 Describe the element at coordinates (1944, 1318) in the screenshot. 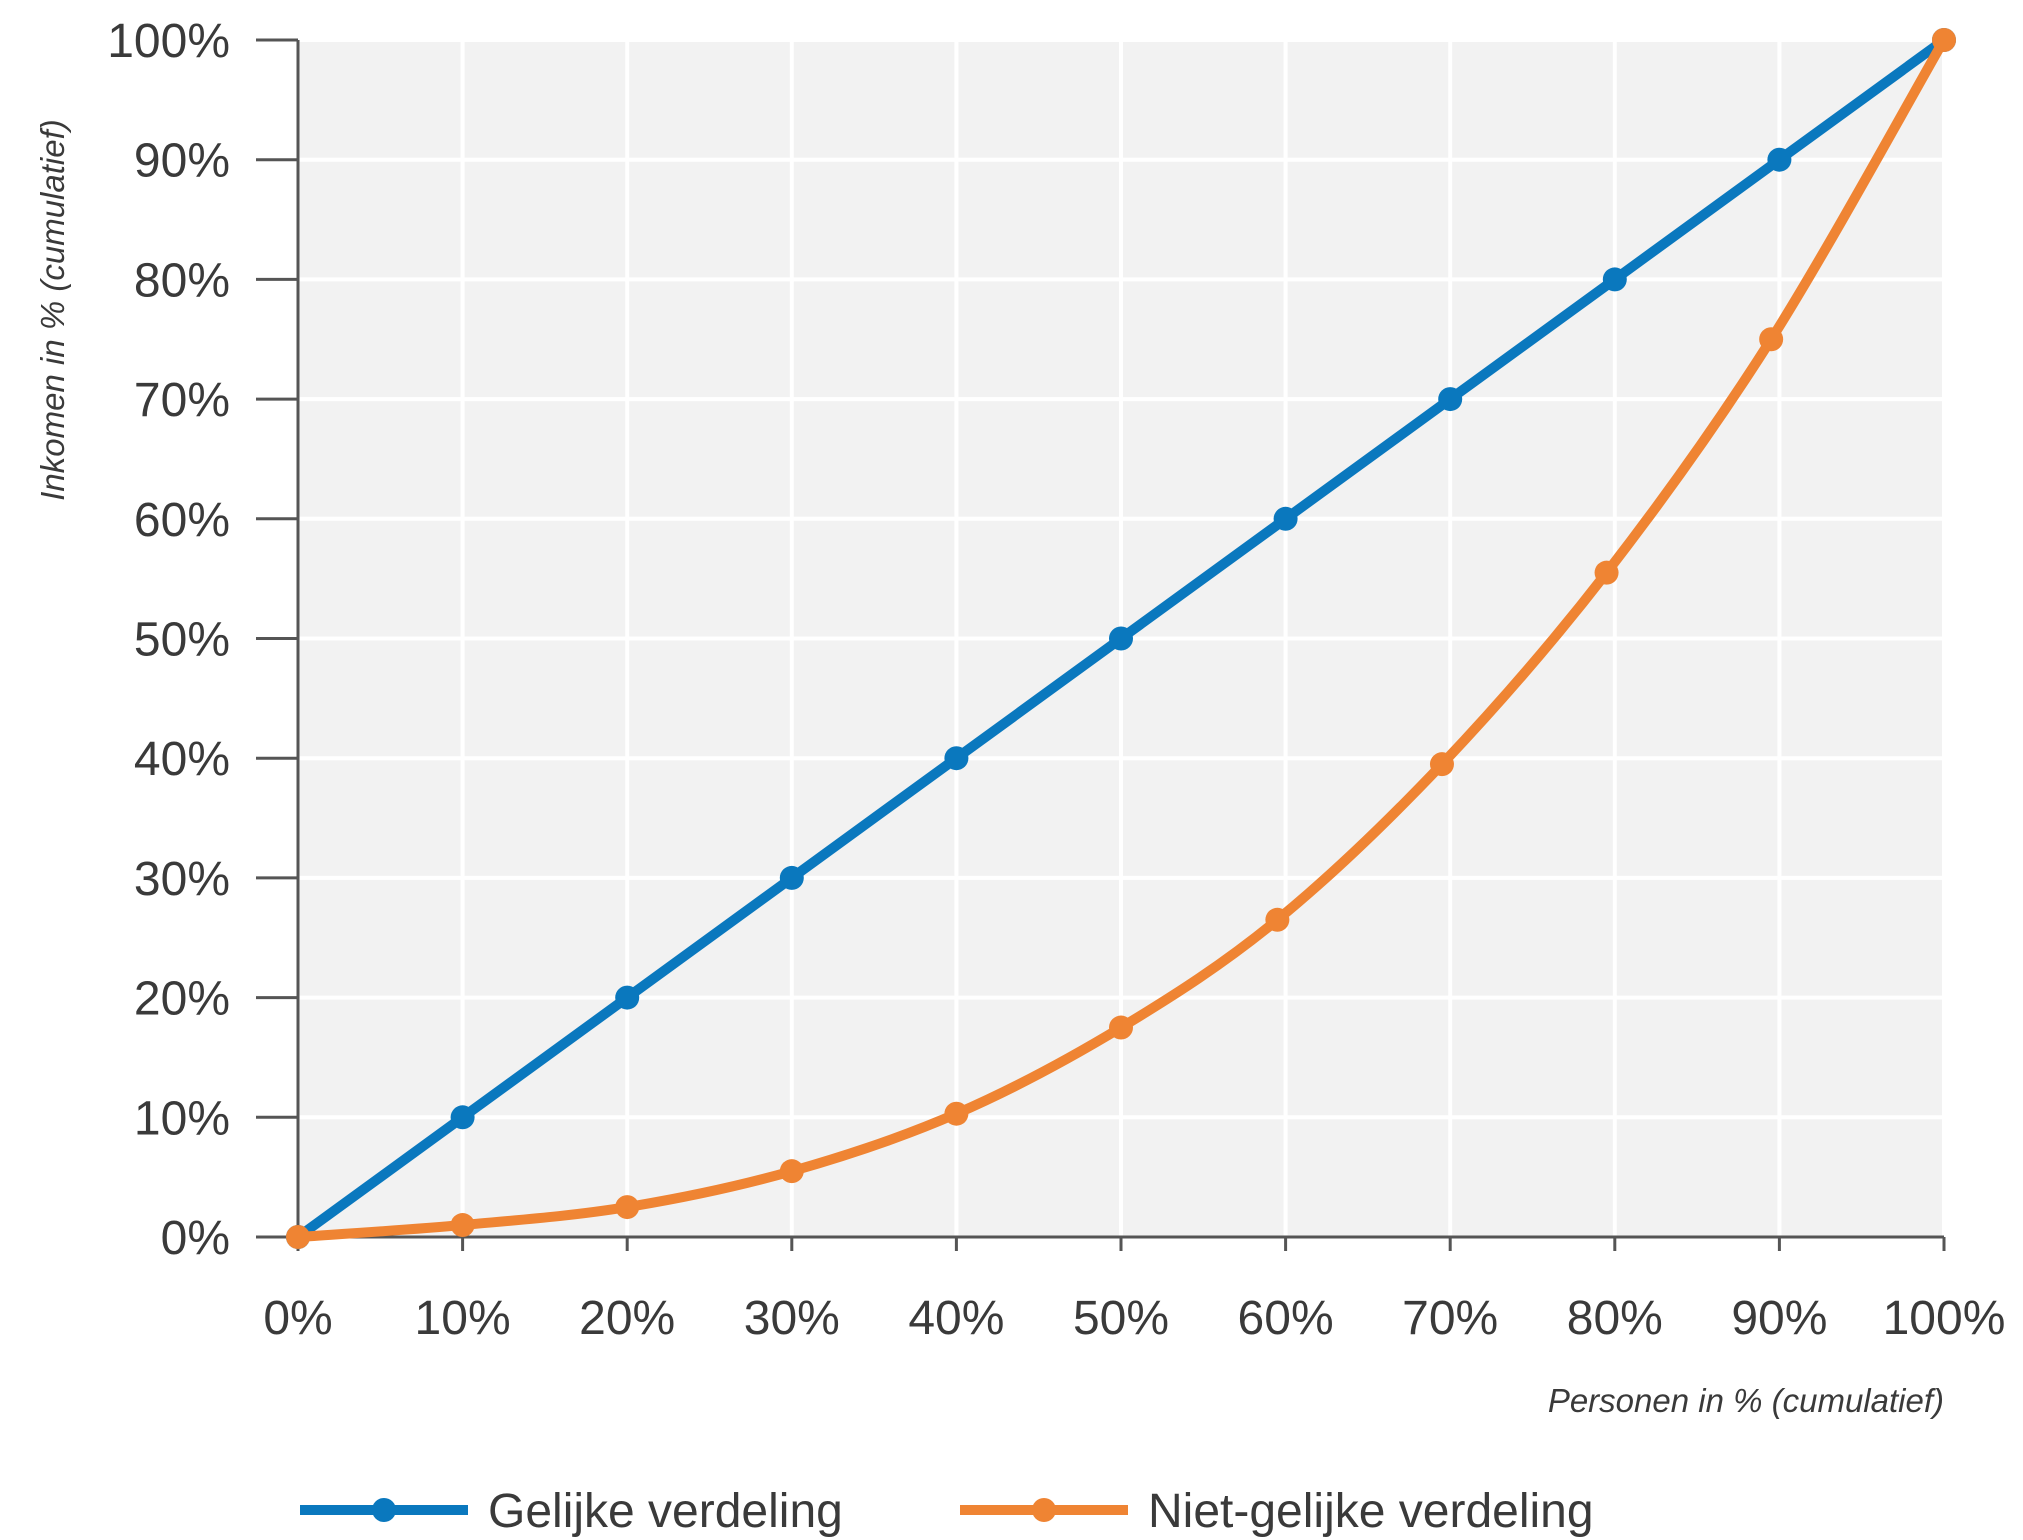

I see `x-tick-label: 100%` at that location.